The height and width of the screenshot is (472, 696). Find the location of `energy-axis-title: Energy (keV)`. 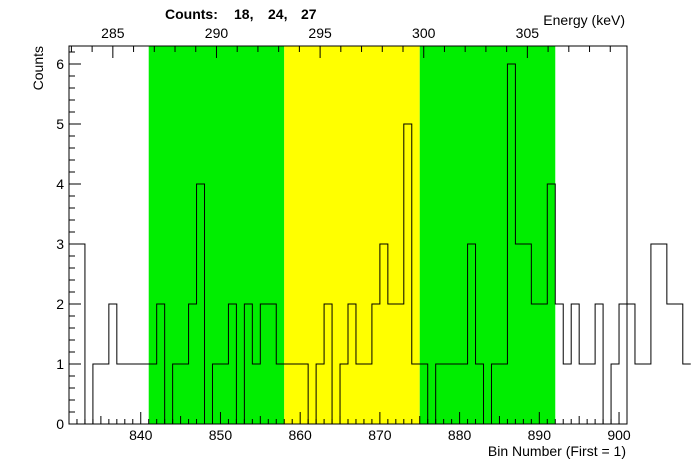

energy-axis-title: Energy (keV) is located at coordinates (584, 20).